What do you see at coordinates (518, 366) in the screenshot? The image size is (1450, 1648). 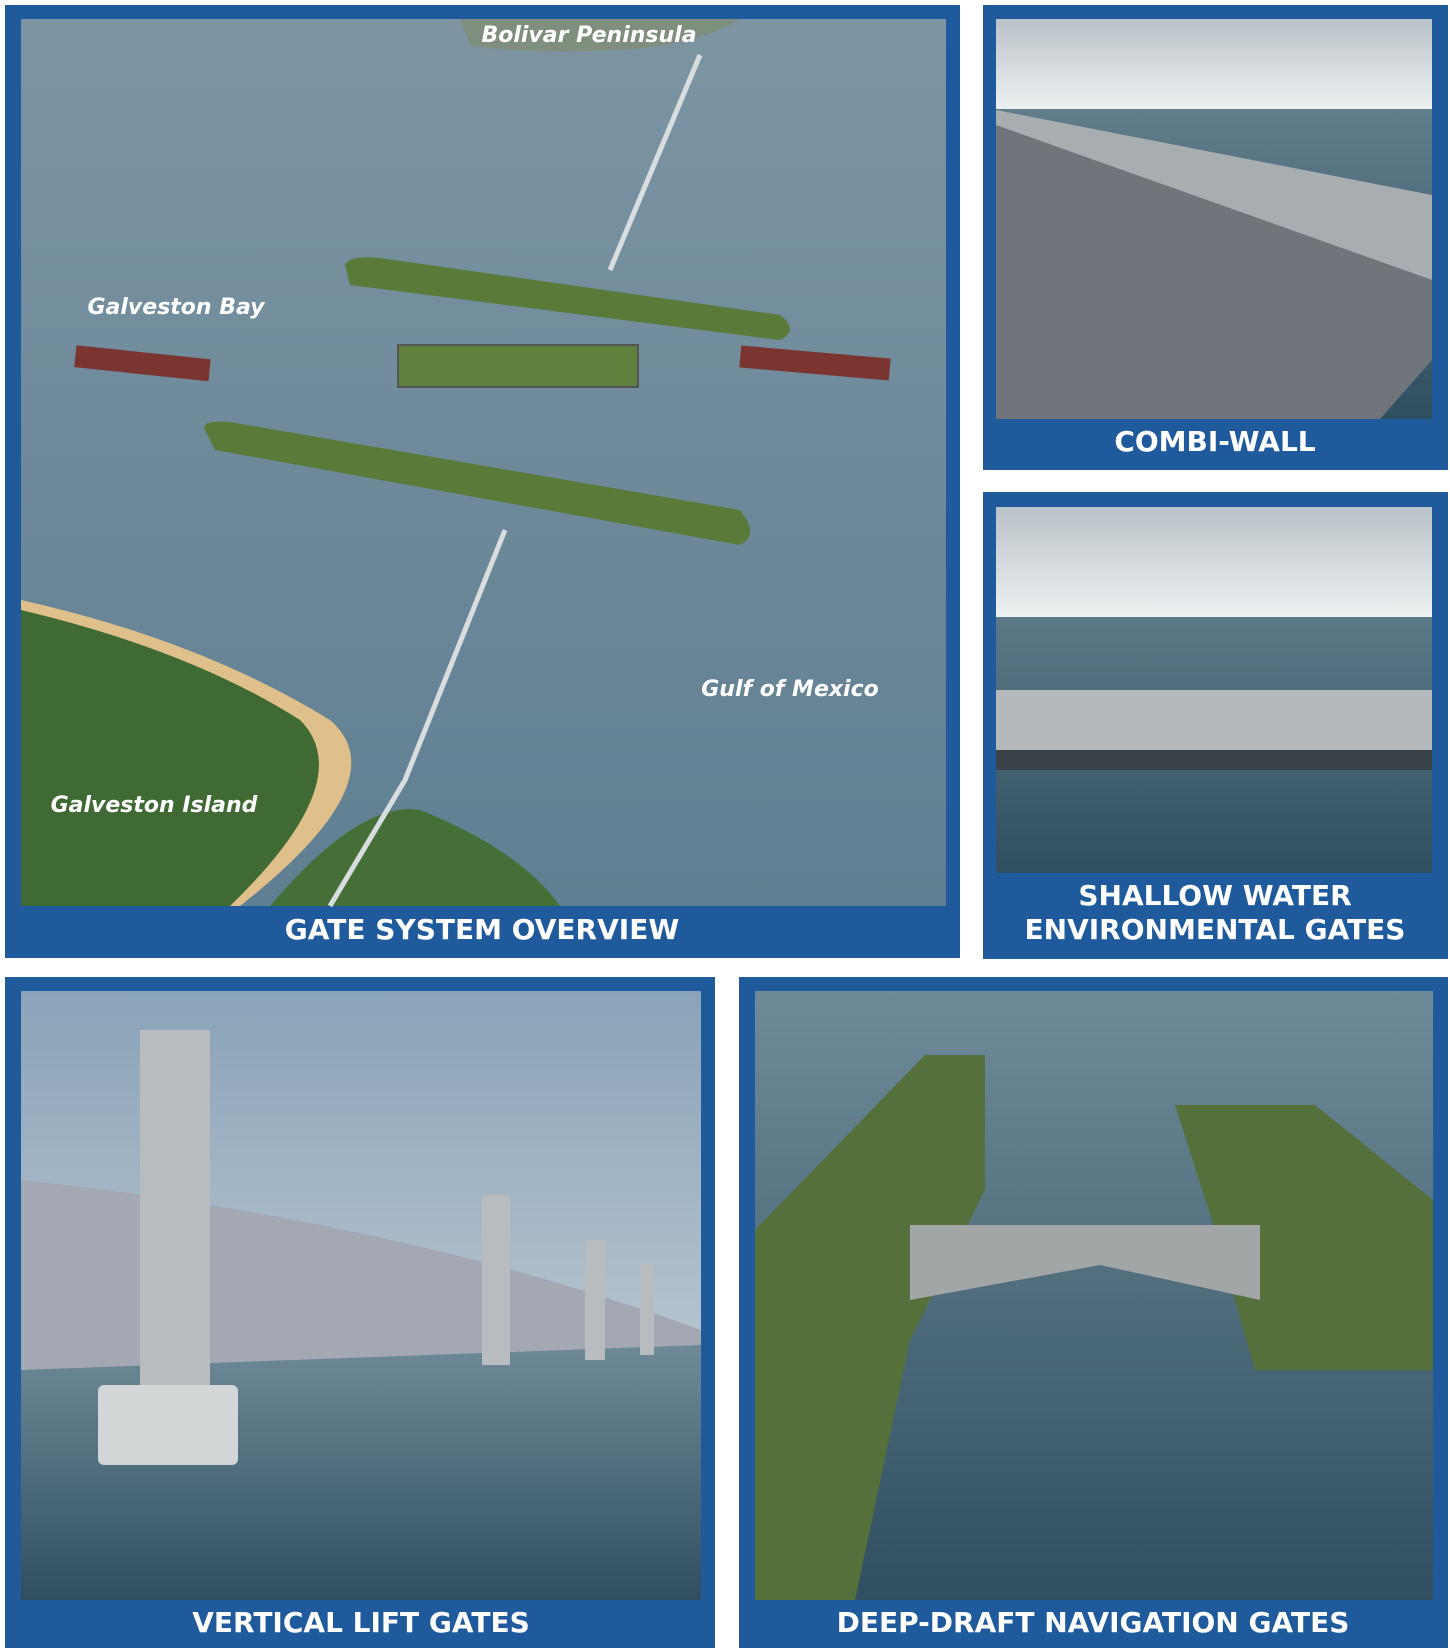 I see `island-middle` at bounding box center [518, 366].